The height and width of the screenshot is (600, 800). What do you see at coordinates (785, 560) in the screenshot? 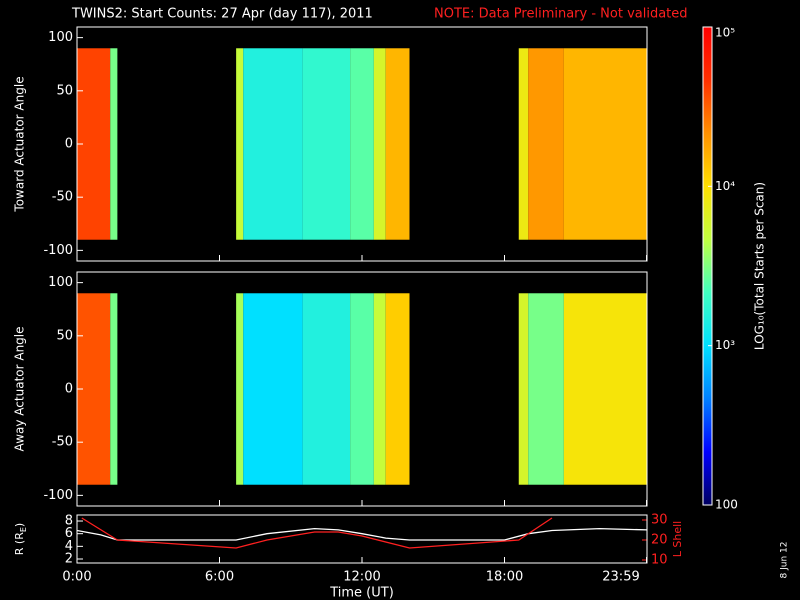
I see `date-stamp: 8 Jun 12` at bounding box center [785, 560].